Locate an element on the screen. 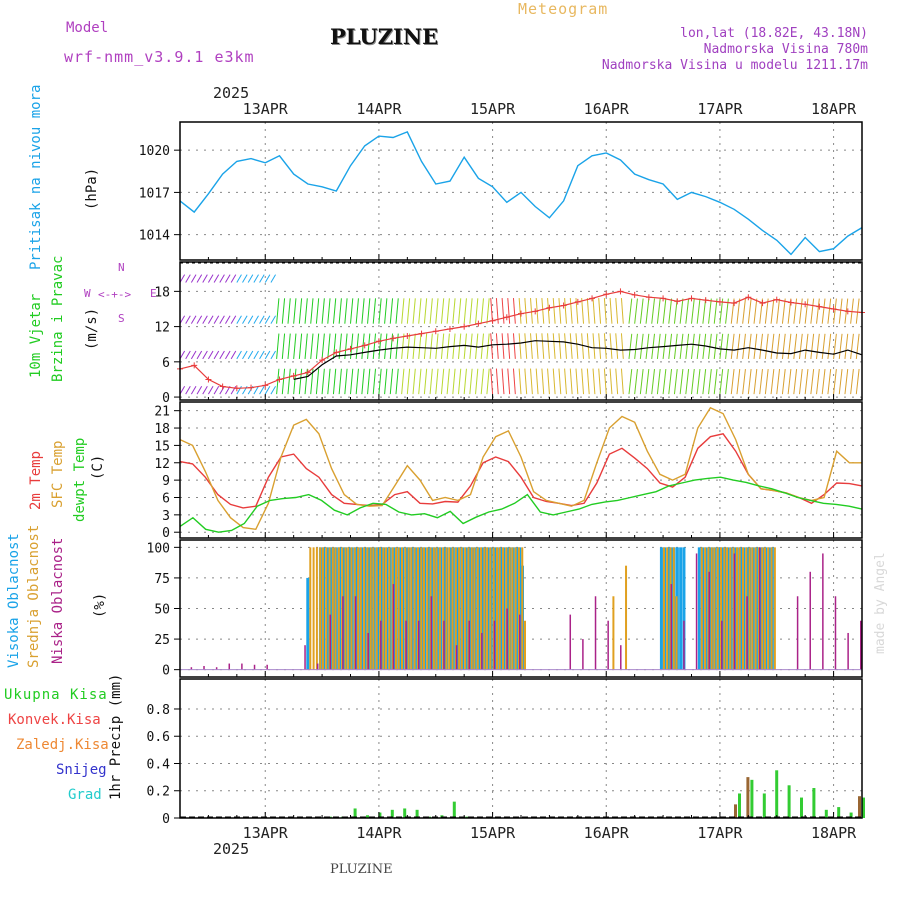 The height and width of the screenshot is (900, 900). temperature-tick-label: 18 is located at coordinates (162, 429).